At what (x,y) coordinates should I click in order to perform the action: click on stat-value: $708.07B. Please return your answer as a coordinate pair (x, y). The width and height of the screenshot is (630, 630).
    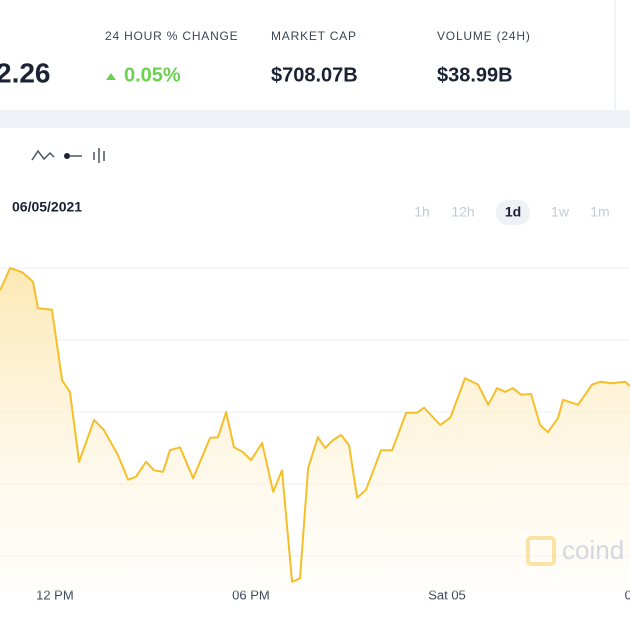
    Looking at the image, I should click on (314, 75).